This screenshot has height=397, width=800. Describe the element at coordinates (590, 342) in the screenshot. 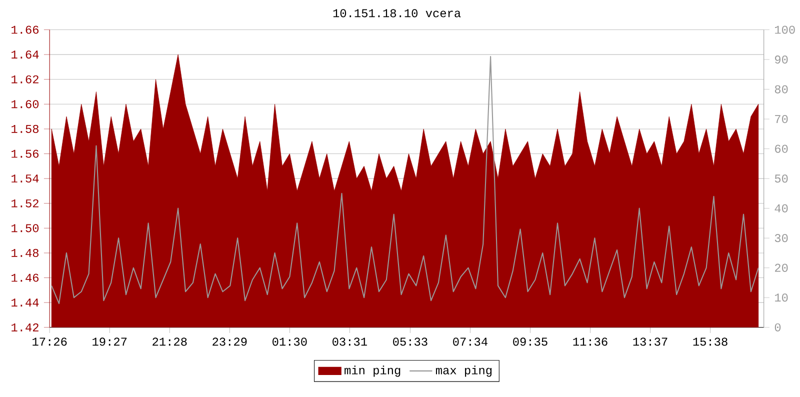

I see `x-tick-label: 11:36` at that location.